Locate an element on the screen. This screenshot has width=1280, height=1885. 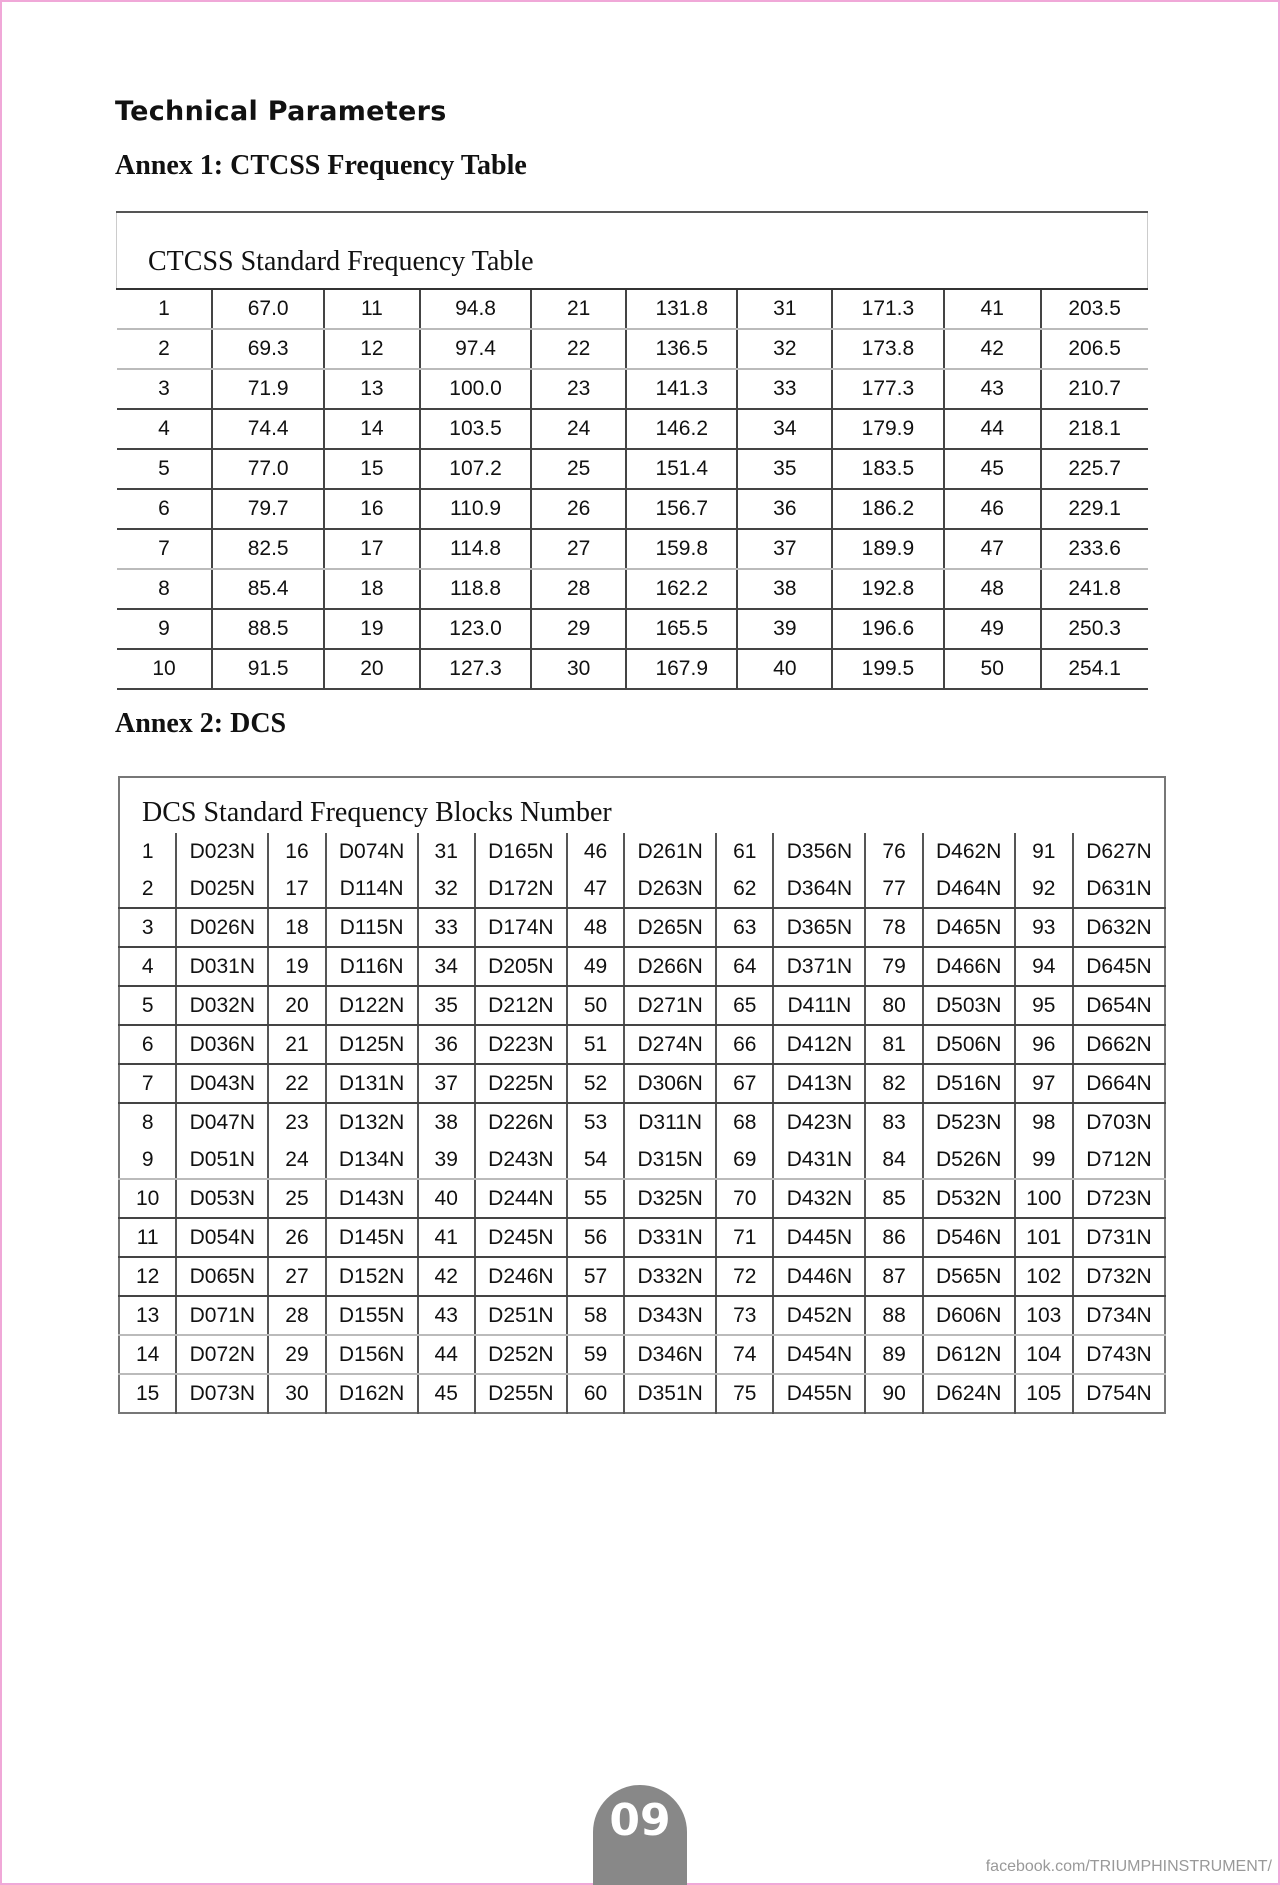
dcs-number: 28 is located at coordinates (297, 1316).